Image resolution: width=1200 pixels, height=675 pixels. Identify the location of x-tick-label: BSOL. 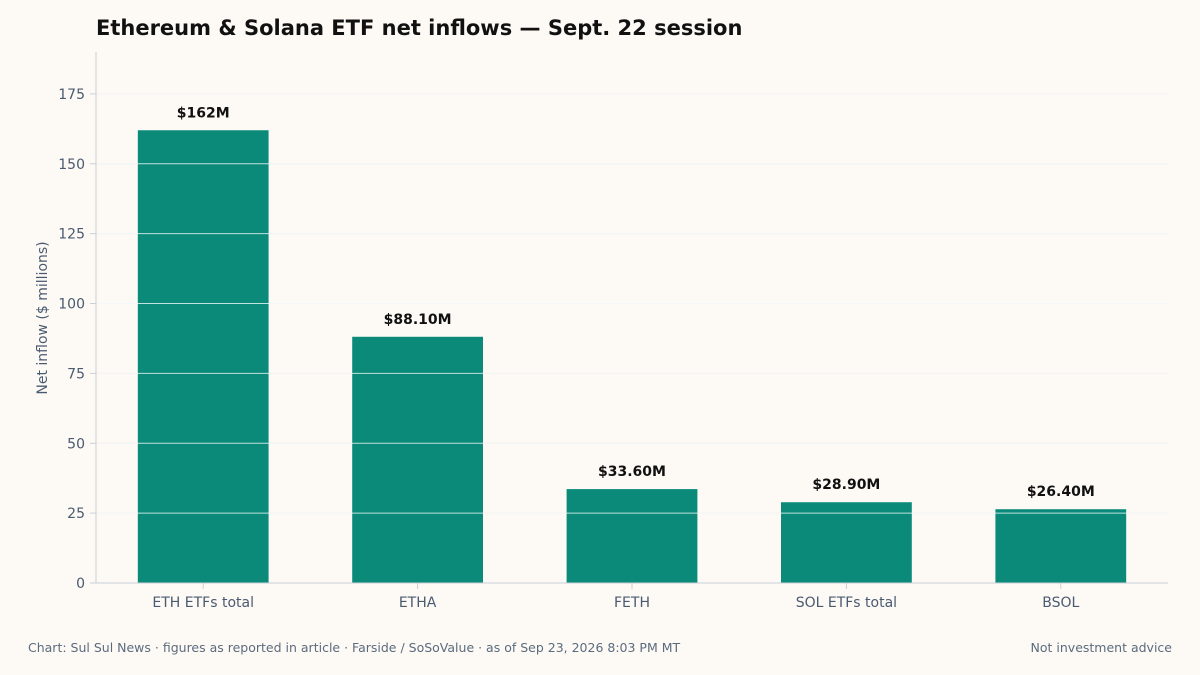
(1060, 603).